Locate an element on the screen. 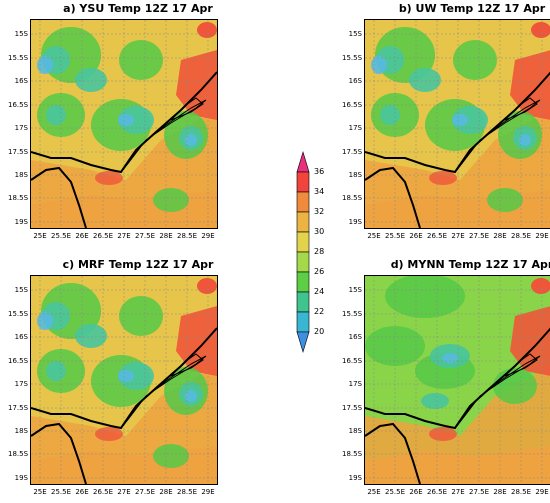 The image size is (550, 503). colorbar-tick-label: 34 is located at coordinates (319, 191).